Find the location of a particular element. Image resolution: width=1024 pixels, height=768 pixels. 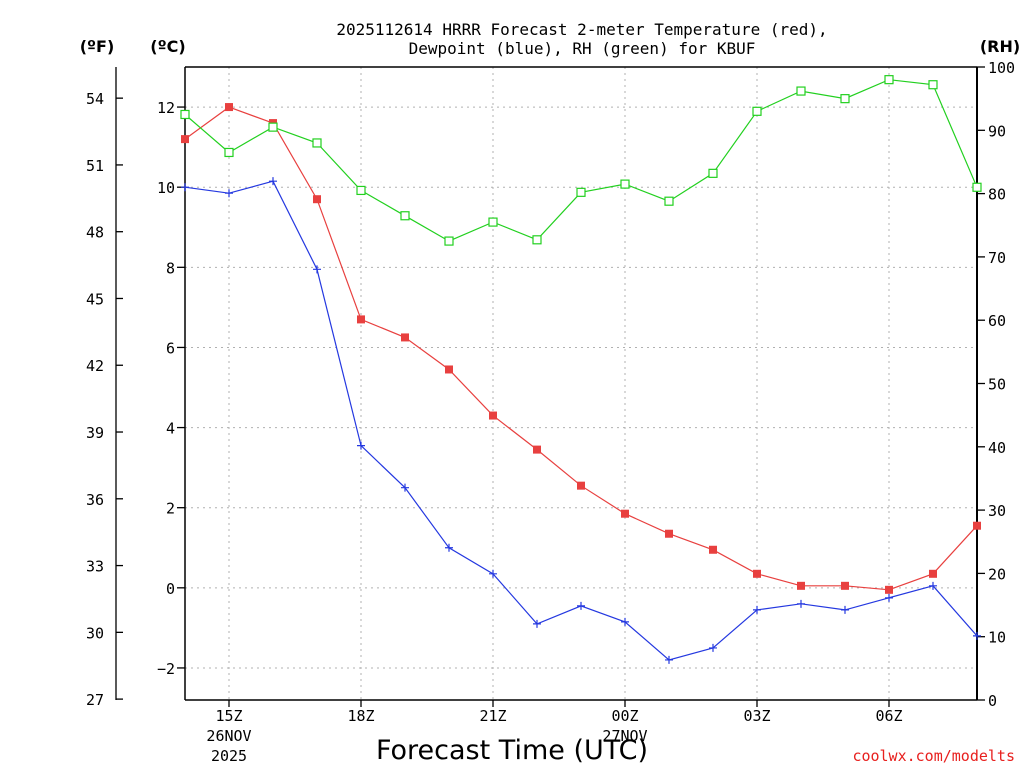

x-tick-label: 03Z is located at coordinates (756, 716).